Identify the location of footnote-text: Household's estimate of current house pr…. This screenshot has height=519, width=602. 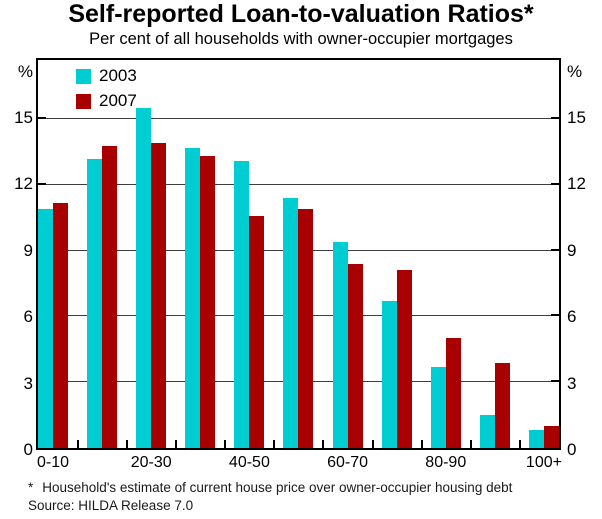
(277, 487).